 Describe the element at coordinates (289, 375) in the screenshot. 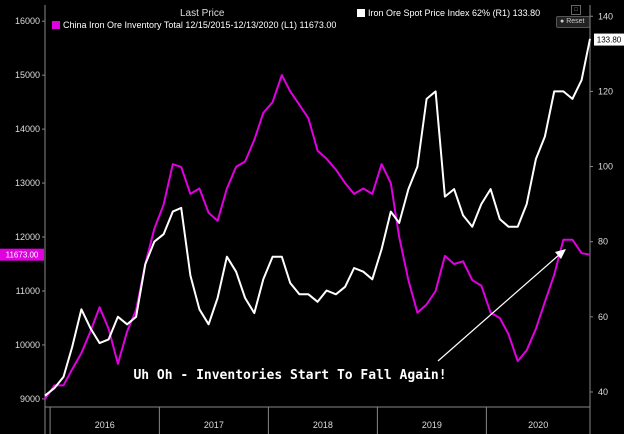

I see `annotation-text: Uh Oh - Inventories Start To Fall Again!` at that location.